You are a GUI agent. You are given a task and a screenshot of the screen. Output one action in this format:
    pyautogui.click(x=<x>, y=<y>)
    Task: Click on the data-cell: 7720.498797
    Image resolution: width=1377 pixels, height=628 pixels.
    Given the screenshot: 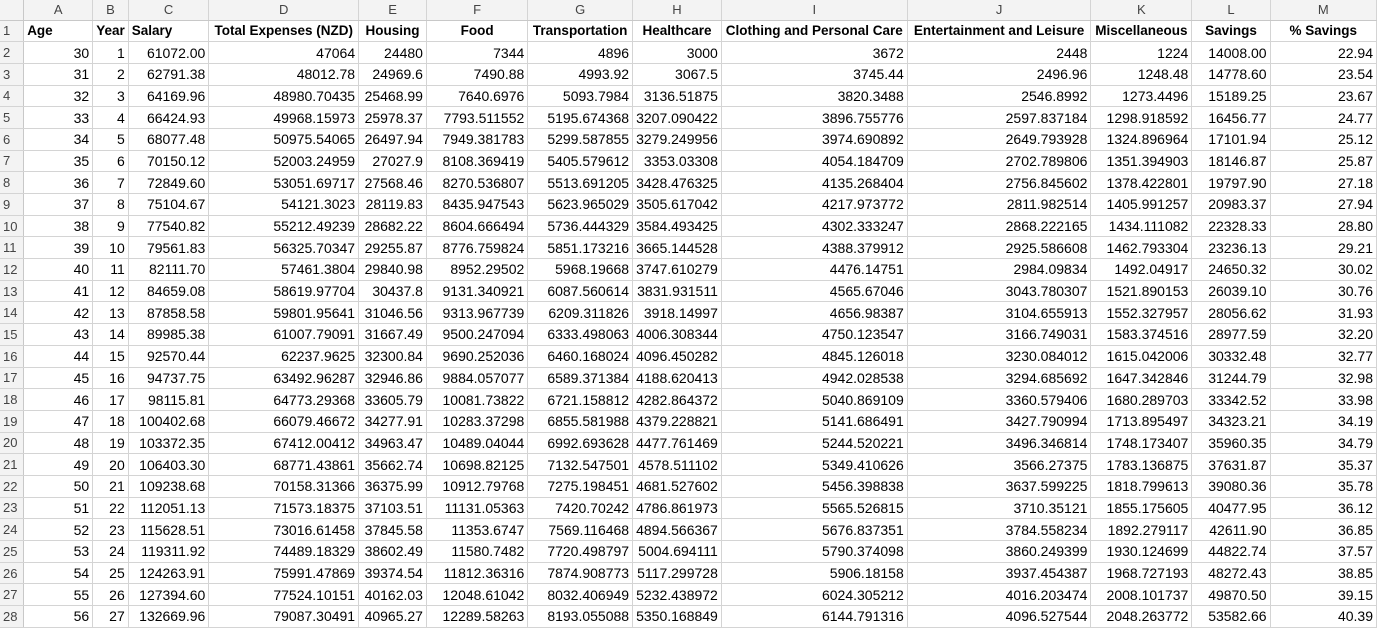 What is the action you would take?
    pyautogui.click(x=580, y=551)
    